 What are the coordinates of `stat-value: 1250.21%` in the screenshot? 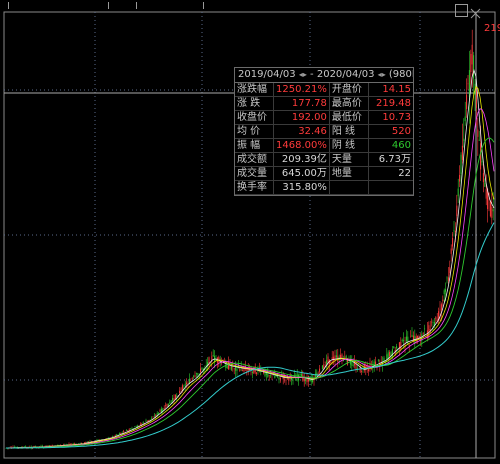 It's located at (301, 90).